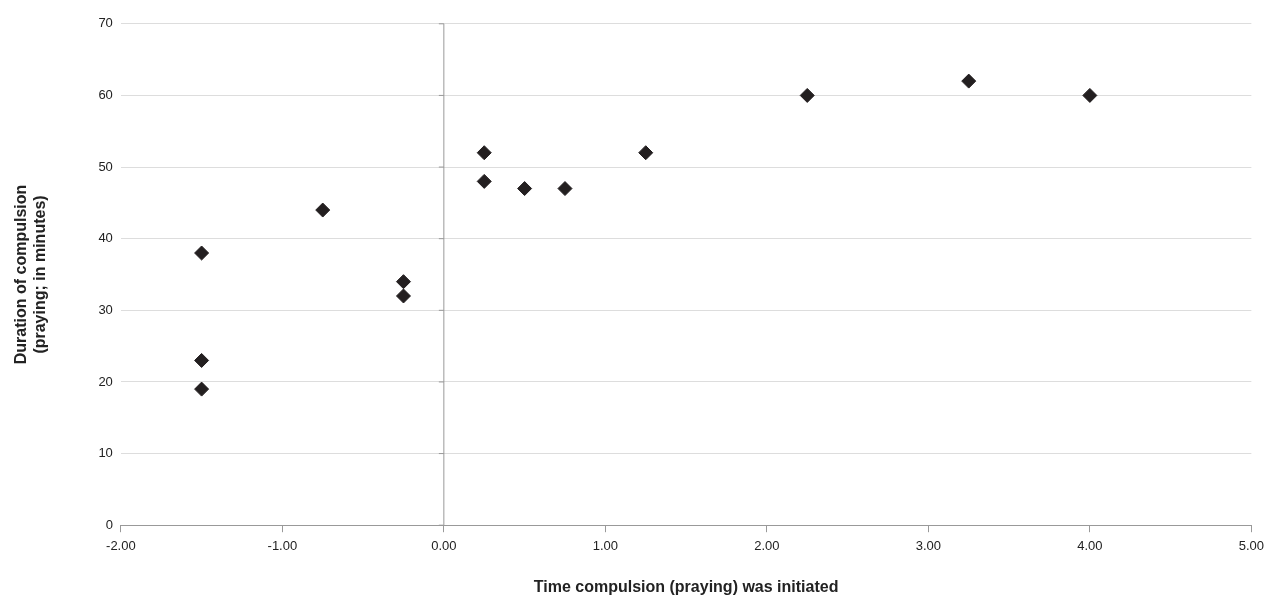  Describe the element at coordinates (121, 545) in the screenshot. I see `x-tick-label: -2.00` at that location.